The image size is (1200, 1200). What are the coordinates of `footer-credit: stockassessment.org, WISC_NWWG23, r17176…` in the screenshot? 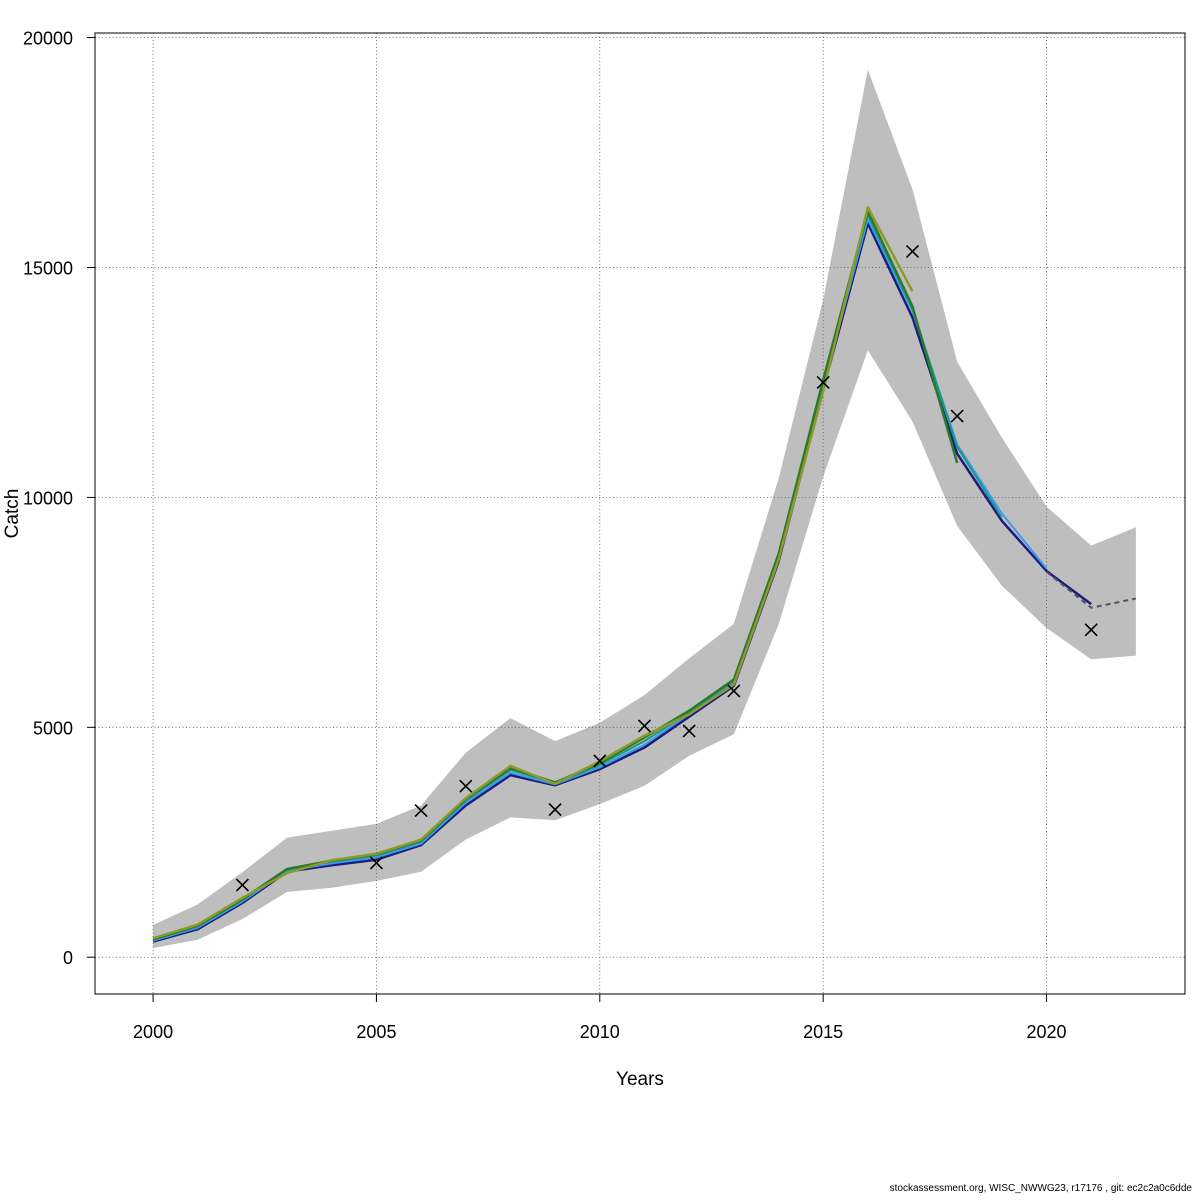 It's located at (1040, 1188).